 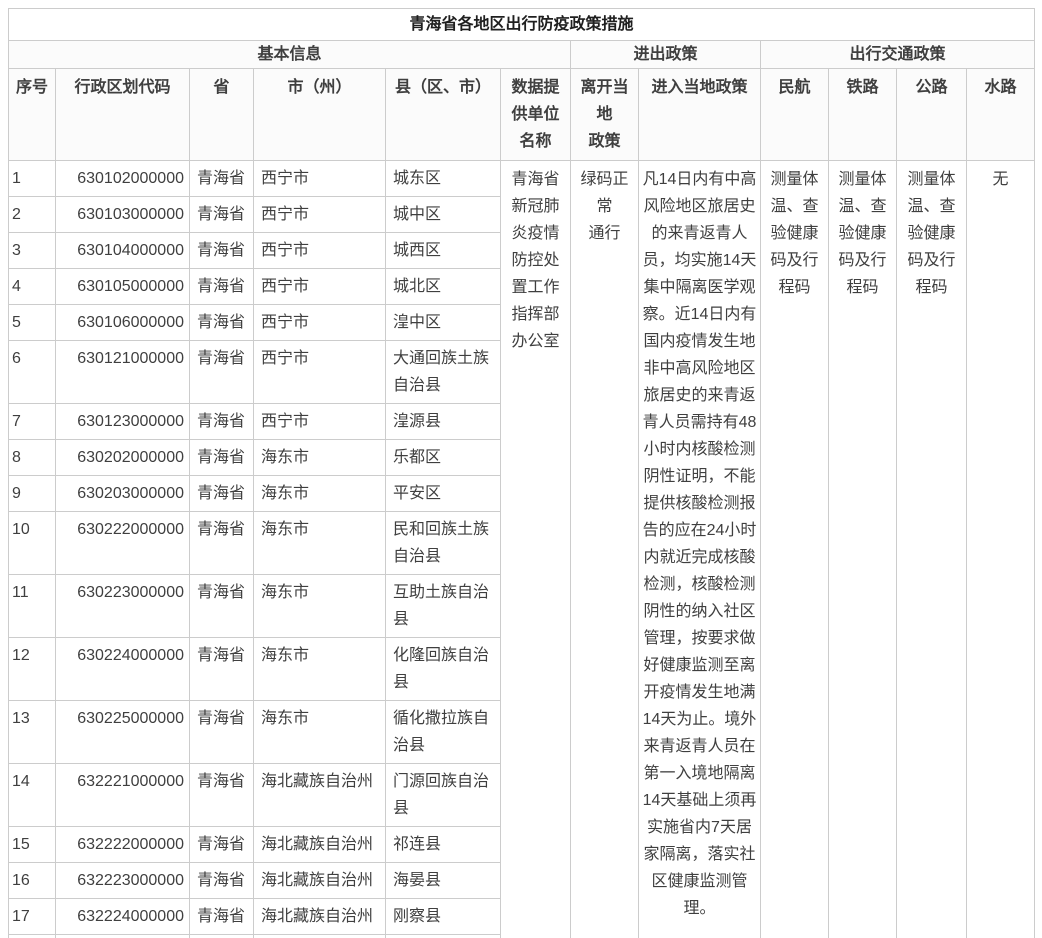 What do you see at coordinates (122, 606) in the screenshot?
I see `code-cell: 630223000000` at bounding box center [122, 606].